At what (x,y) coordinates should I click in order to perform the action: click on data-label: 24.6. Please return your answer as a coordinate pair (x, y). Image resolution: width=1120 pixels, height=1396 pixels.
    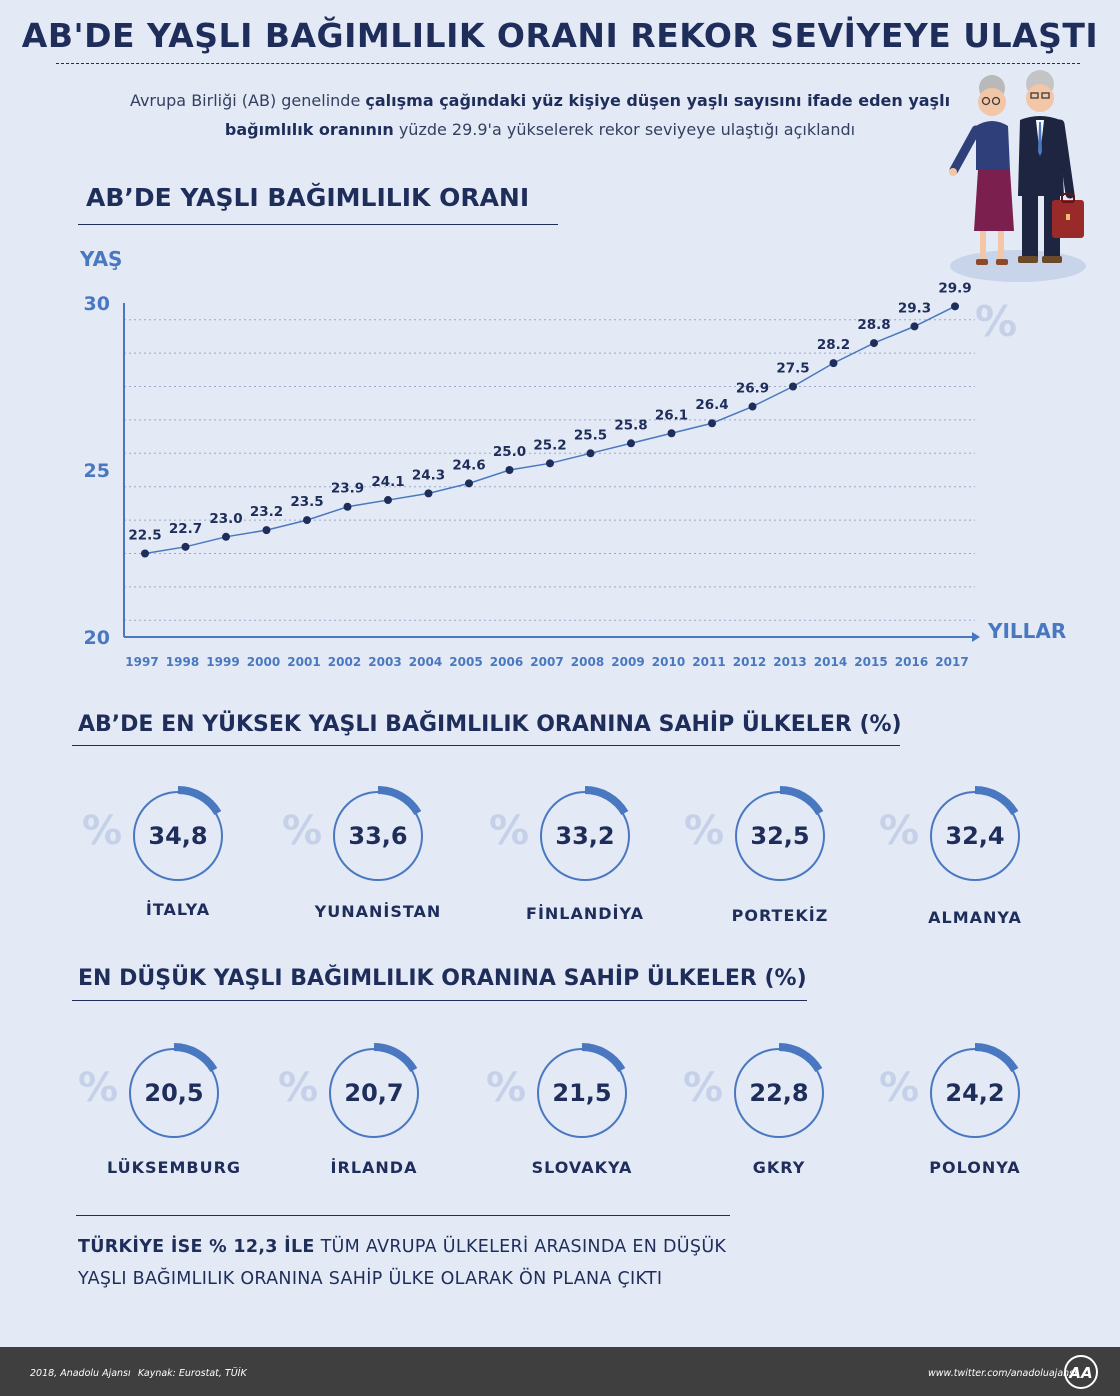
    Looking at the image, I should click on (468, 465).